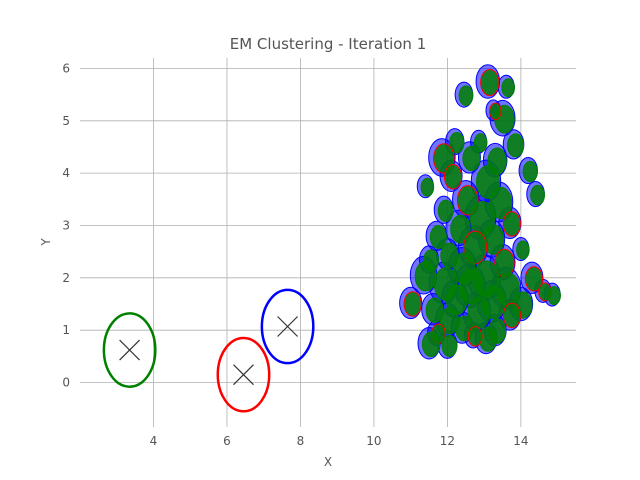 This screenshot has width=640, height=480. What do you see at coordinates (66, 68) in the screenshot?
I see `y-tick-label: 6` at bounding box center [66, 68].